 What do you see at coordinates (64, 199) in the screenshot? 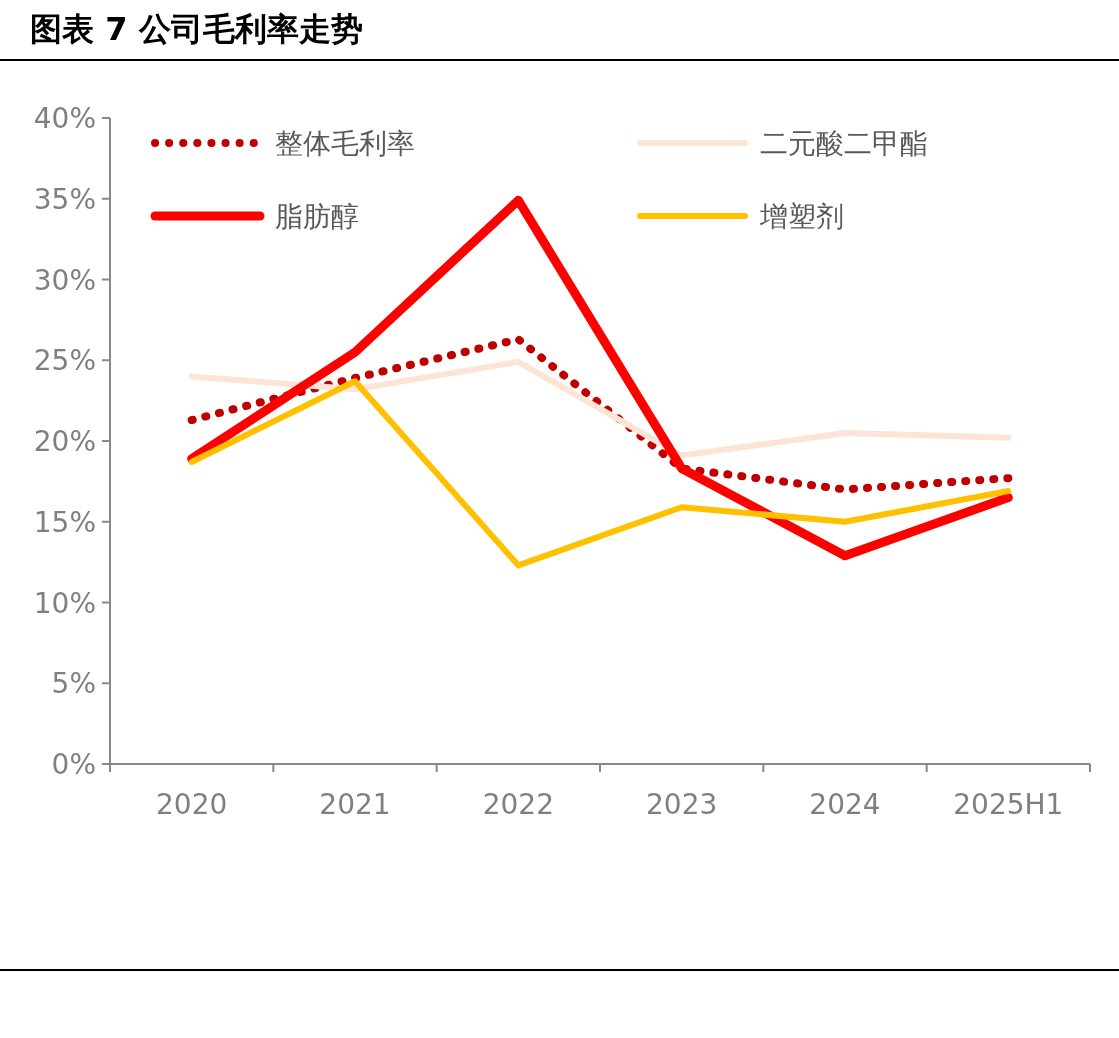
I see `ytick: 35%` at bounding box center [64, 199].